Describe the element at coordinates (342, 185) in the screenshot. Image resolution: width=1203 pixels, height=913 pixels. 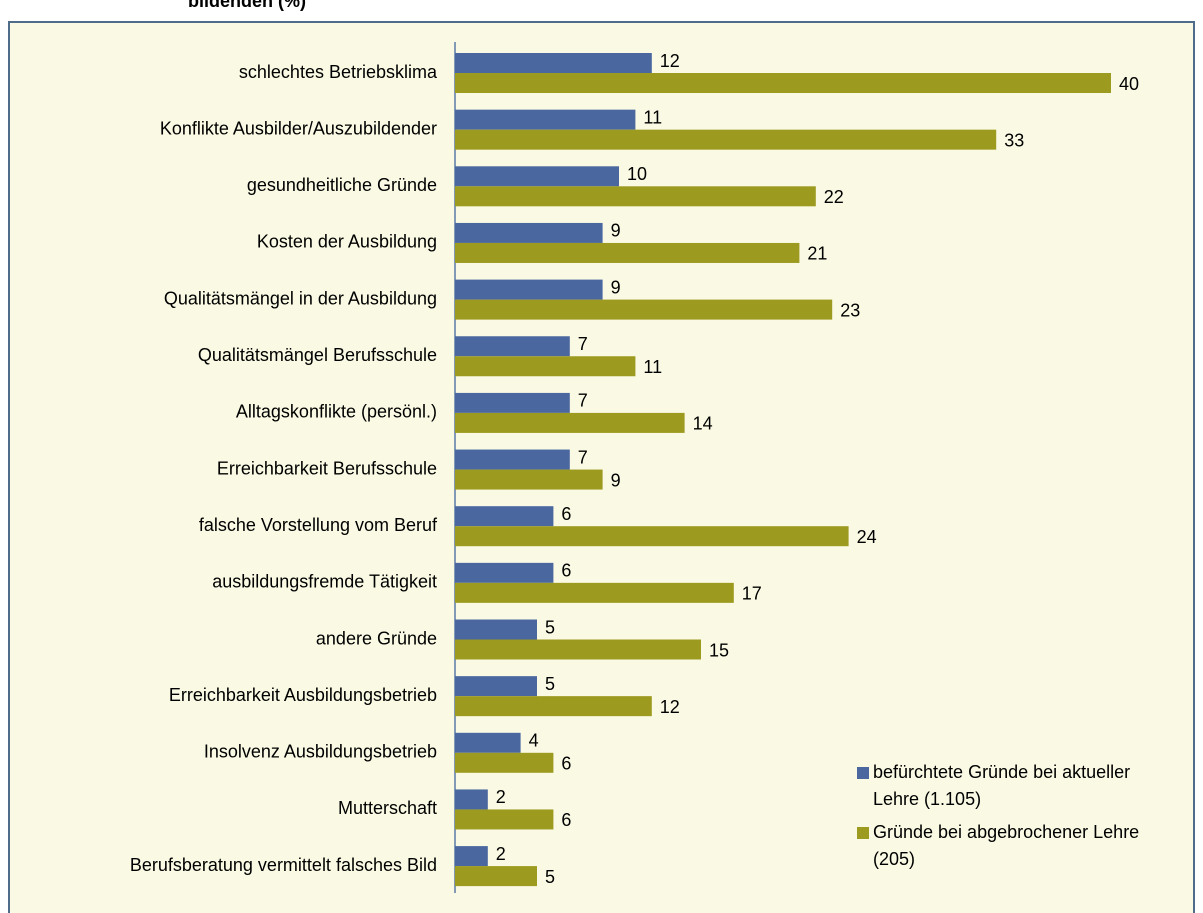
I see `category-label: gesundheitliche Gründe` at that location.